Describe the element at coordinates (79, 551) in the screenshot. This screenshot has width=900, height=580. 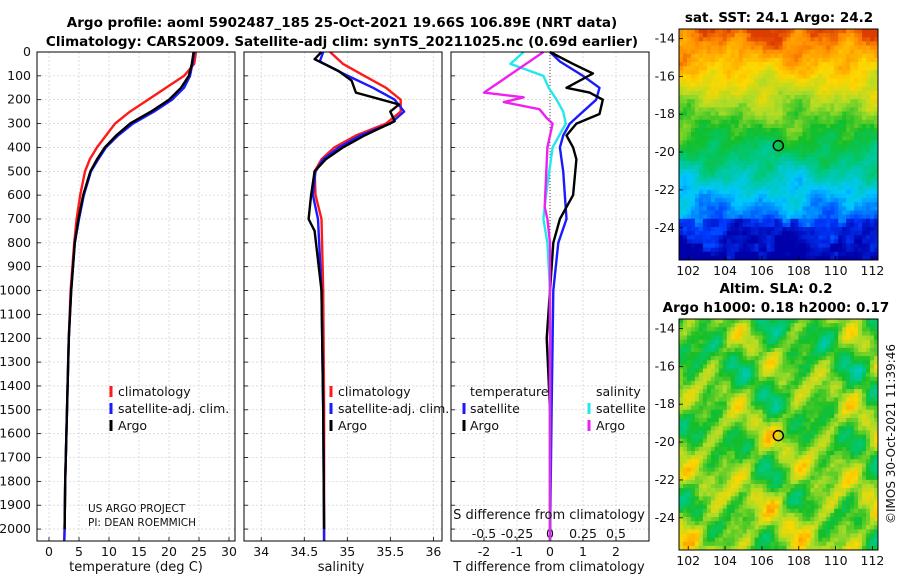
I see `x-tick-label: 5` at that location.